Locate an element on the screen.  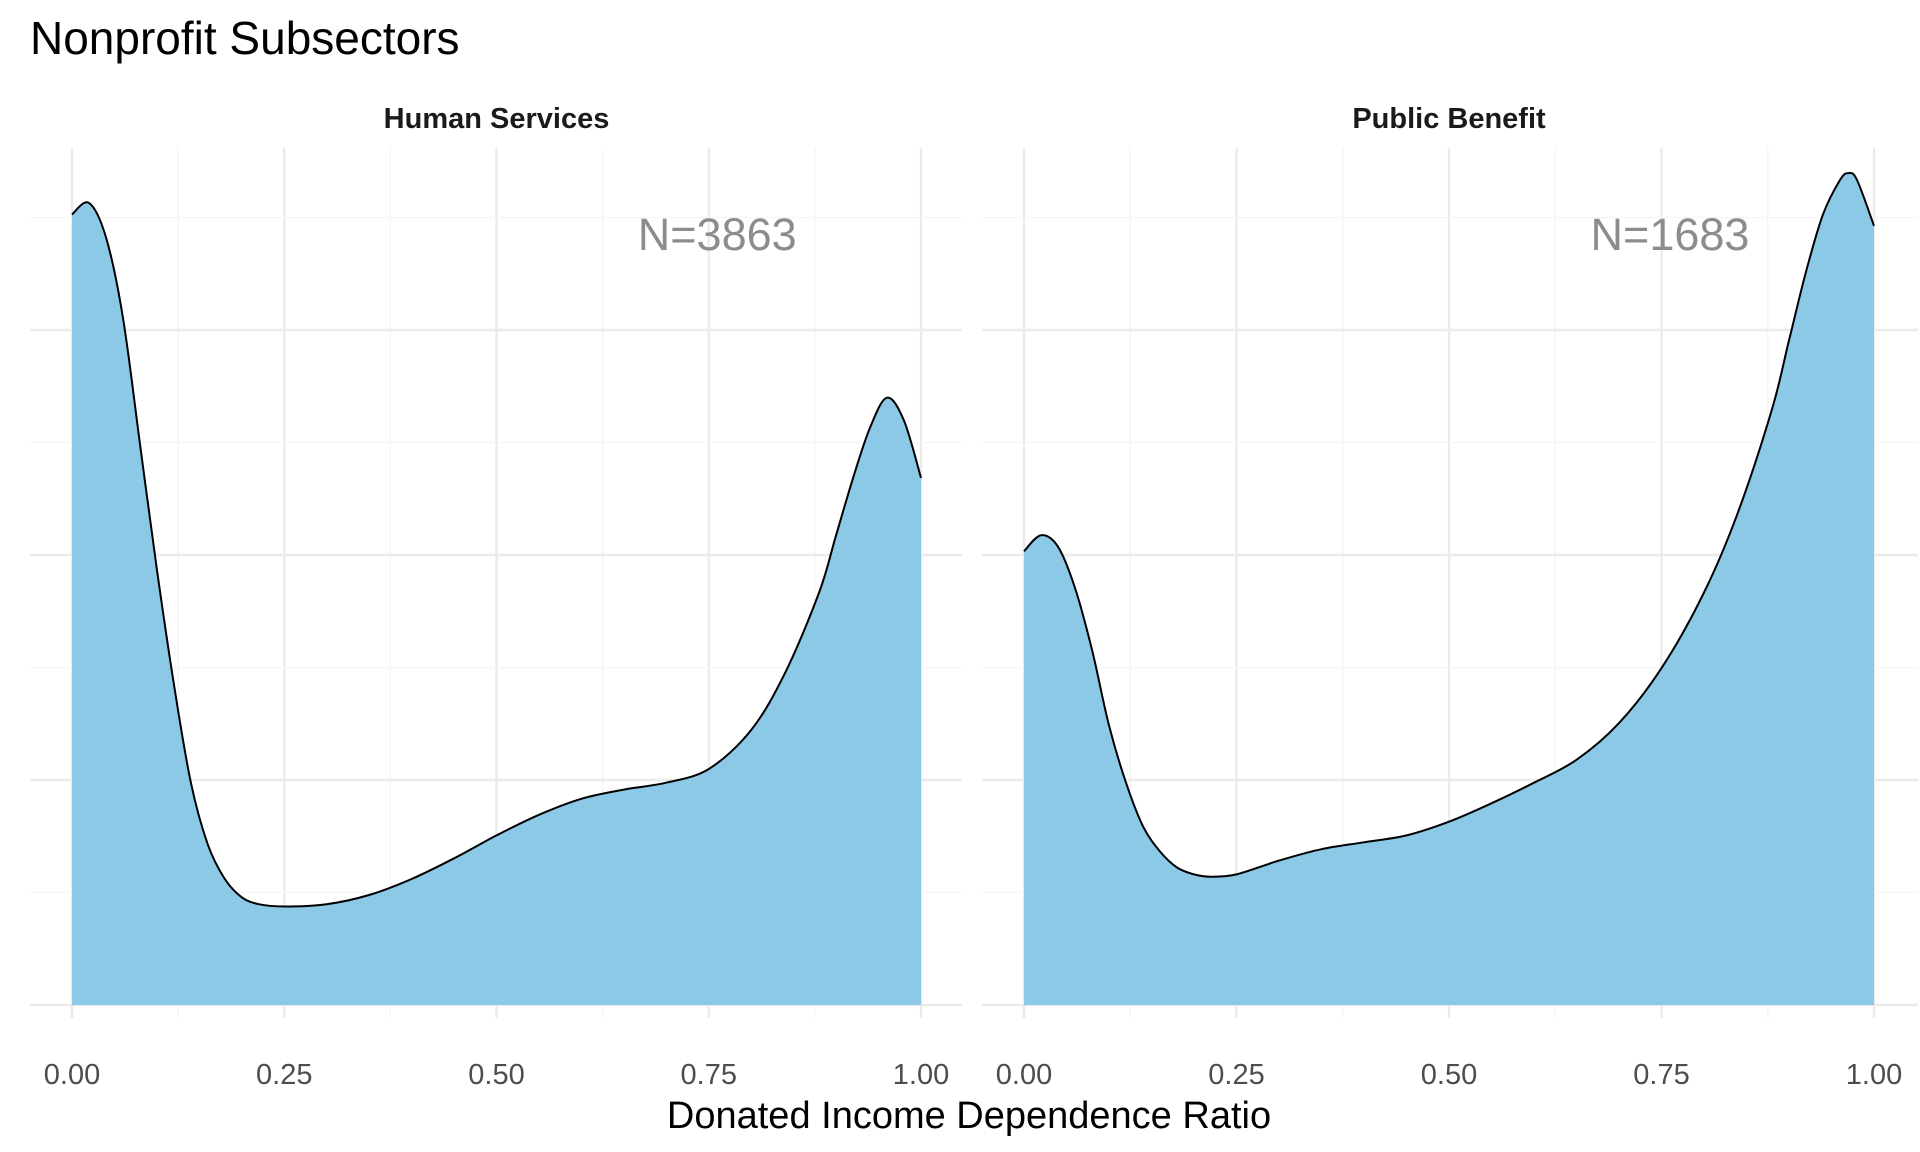
facet-title: Human Services is located at coordinates (497, 119).